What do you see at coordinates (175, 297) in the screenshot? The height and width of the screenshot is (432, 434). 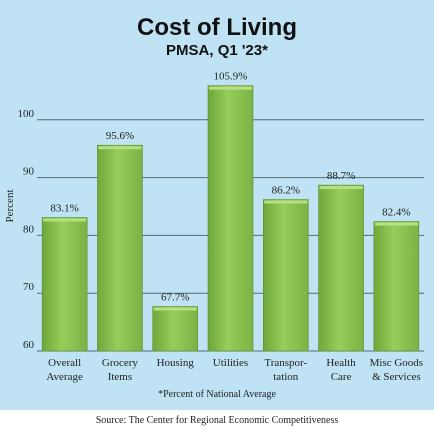 I see `bar-value-label: 67.7%` at bounding box center [175, 297].